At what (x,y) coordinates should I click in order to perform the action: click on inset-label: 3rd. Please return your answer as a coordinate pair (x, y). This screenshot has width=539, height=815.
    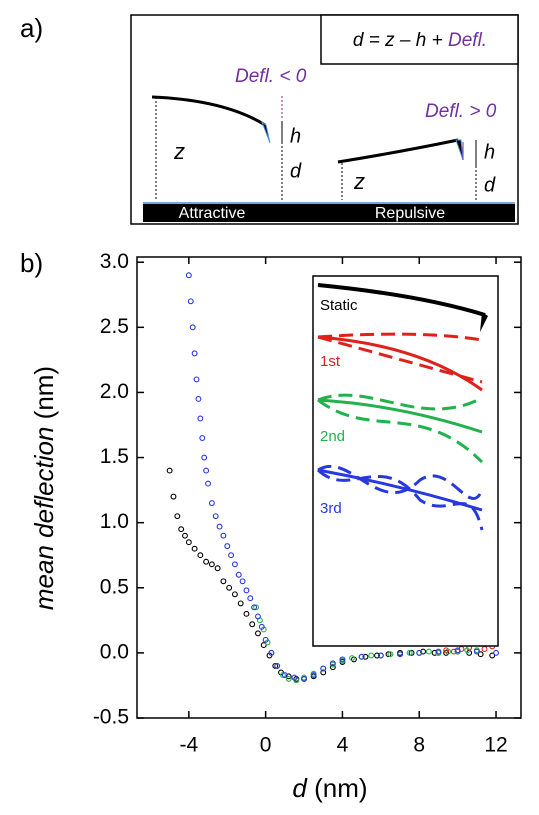
    Looking at the image, I should click on (331, 508).